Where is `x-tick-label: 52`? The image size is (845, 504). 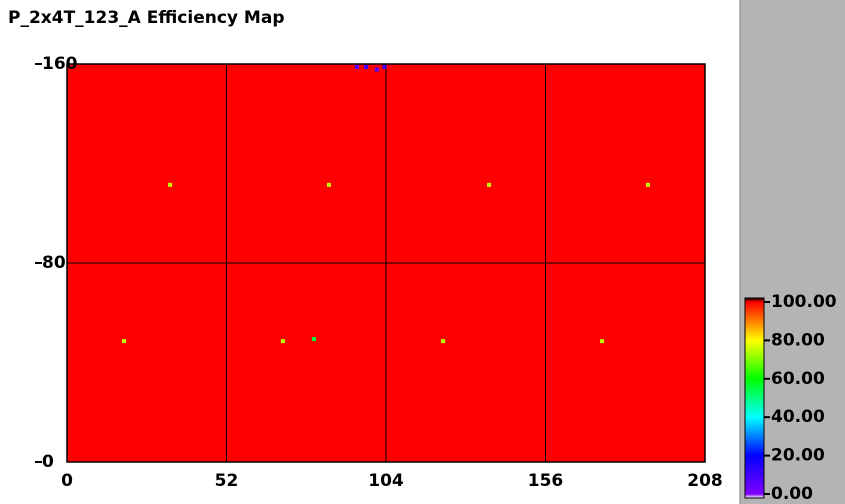 x-tick-label: 52 is located at coordinates (227, 481).